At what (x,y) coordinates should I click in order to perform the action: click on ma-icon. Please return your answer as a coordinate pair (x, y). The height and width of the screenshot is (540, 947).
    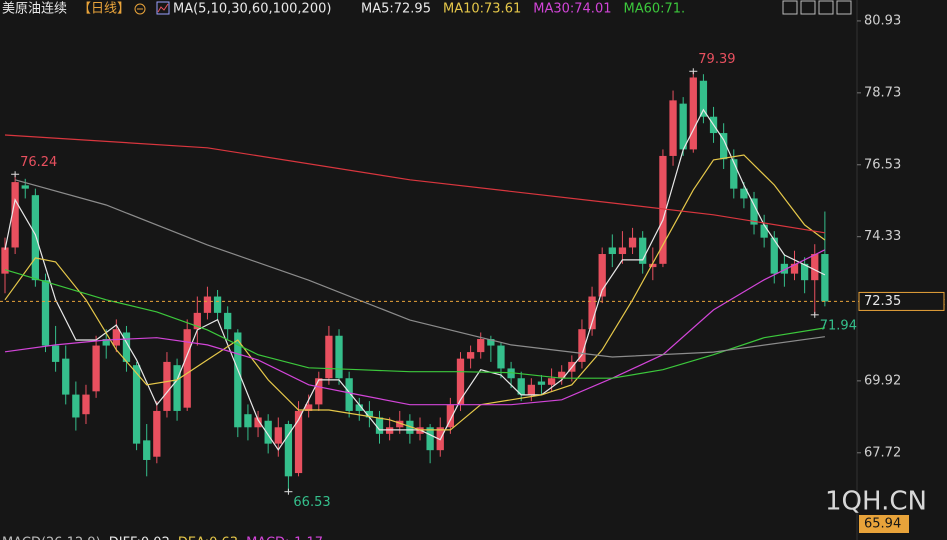
    Looking at the image, I should click on (163, 8).